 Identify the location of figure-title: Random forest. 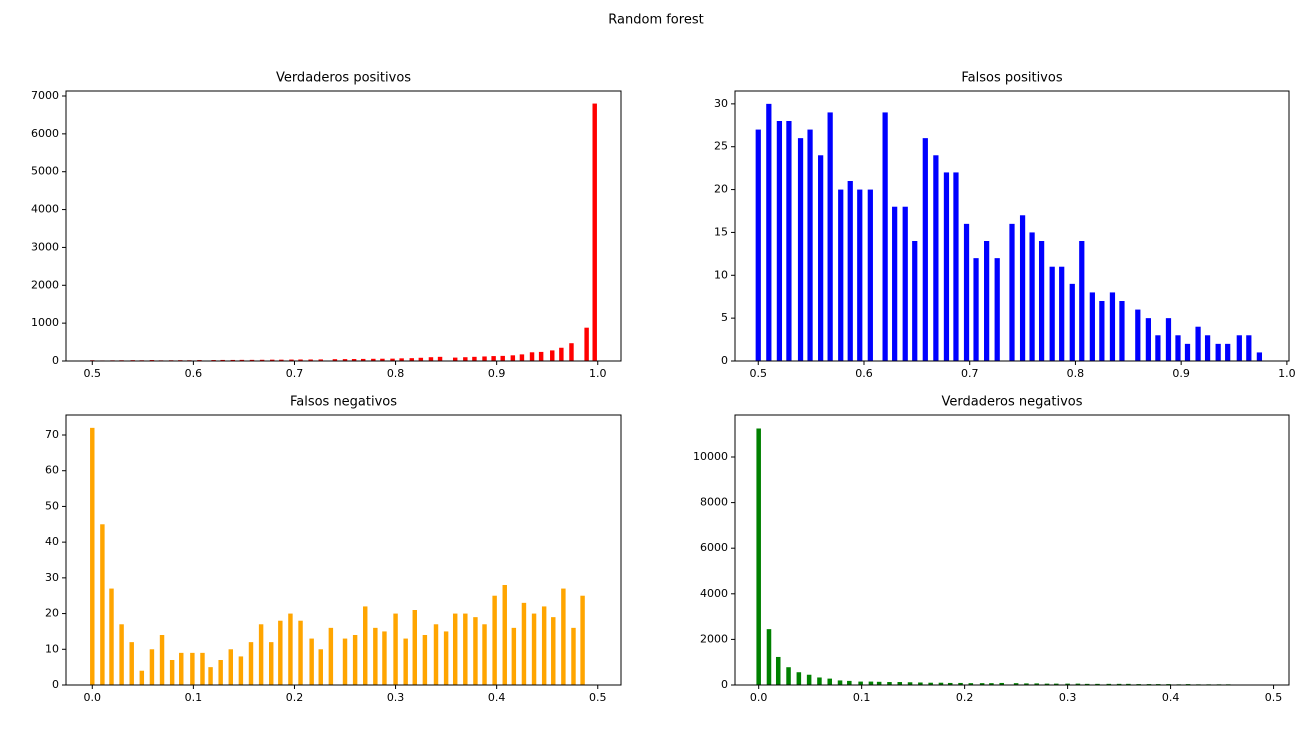
(655, 20).